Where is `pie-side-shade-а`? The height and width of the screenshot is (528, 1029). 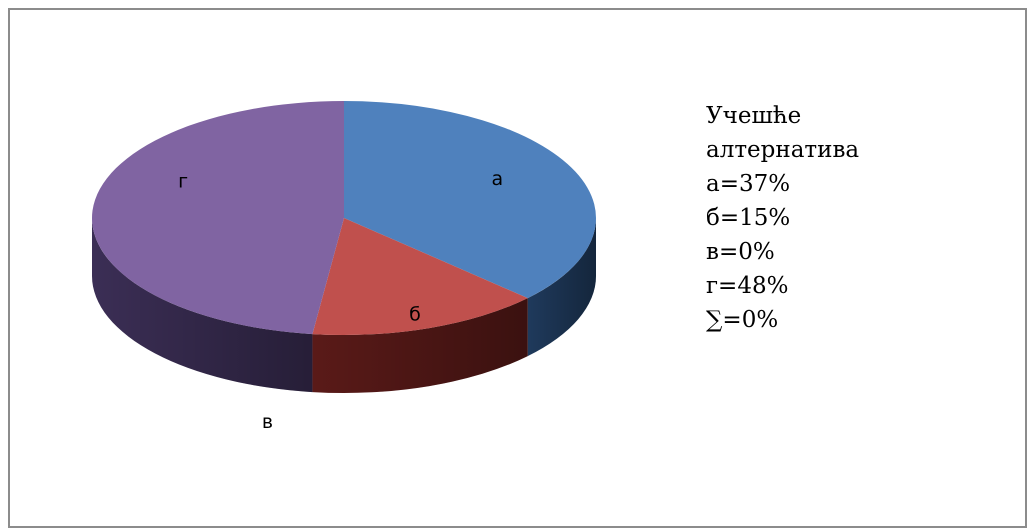
pie-side-shade-а is located at coordinates (561, 287).